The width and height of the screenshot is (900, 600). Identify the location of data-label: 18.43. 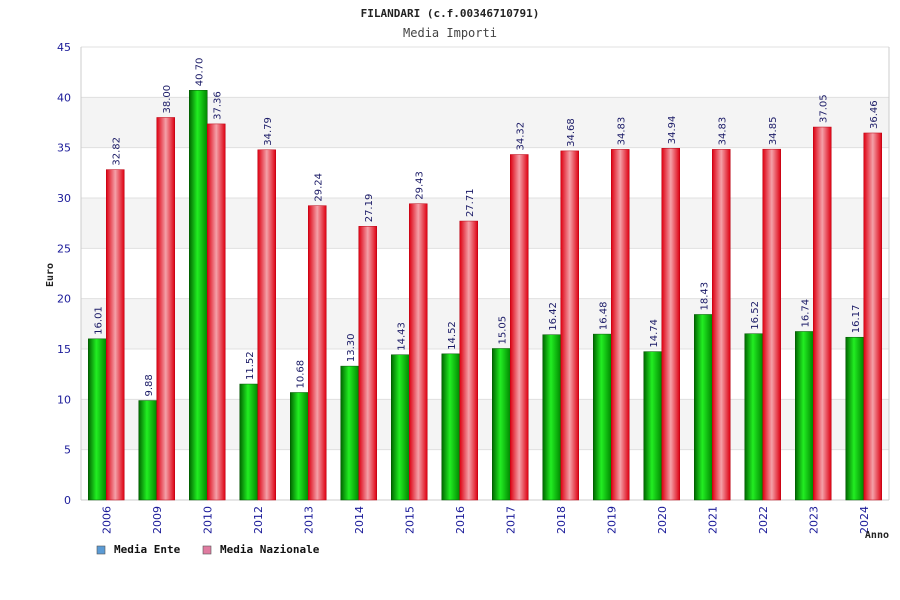
(704, 296).